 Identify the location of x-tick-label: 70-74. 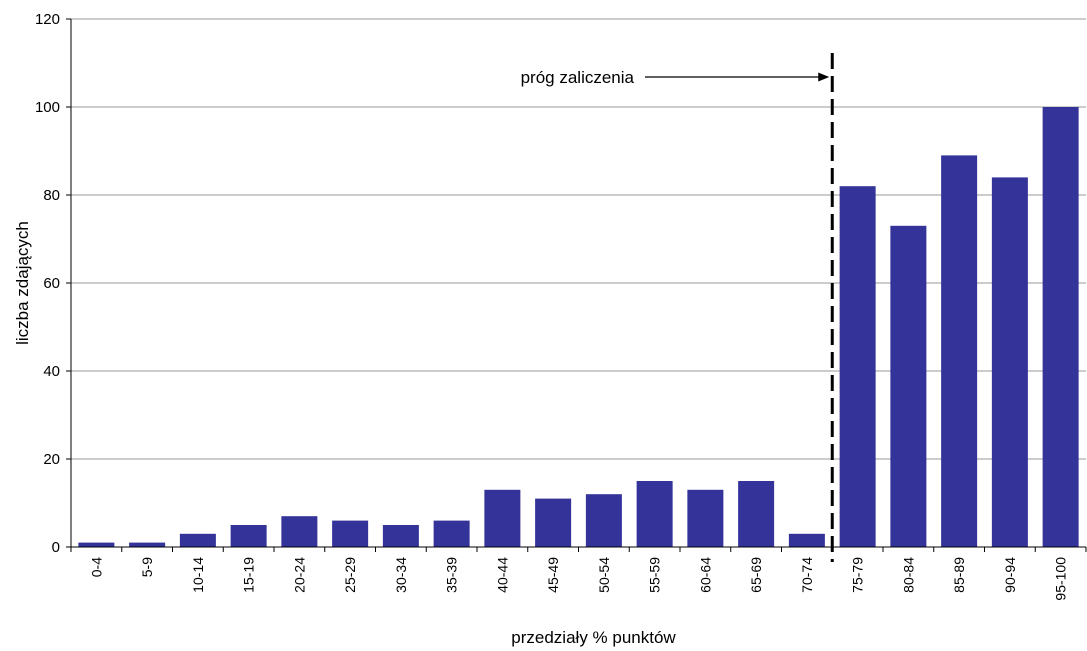
(807, 575).